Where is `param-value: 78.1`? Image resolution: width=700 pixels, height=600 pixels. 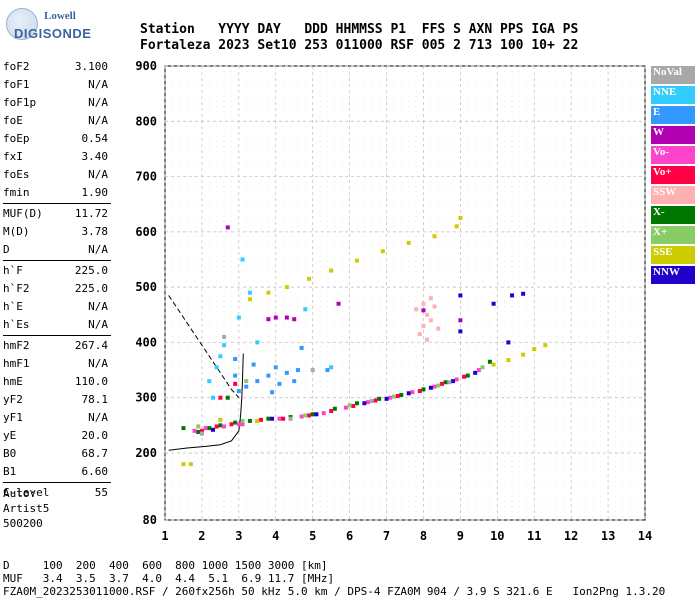 param-value: 78.1 is located at coordinates (95, 399).